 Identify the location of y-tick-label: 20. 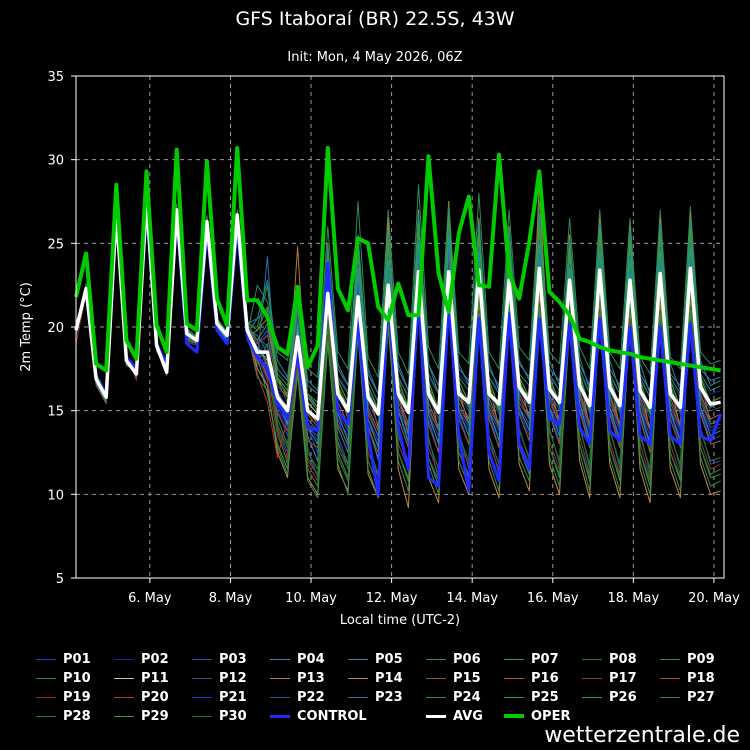
(55, 328).